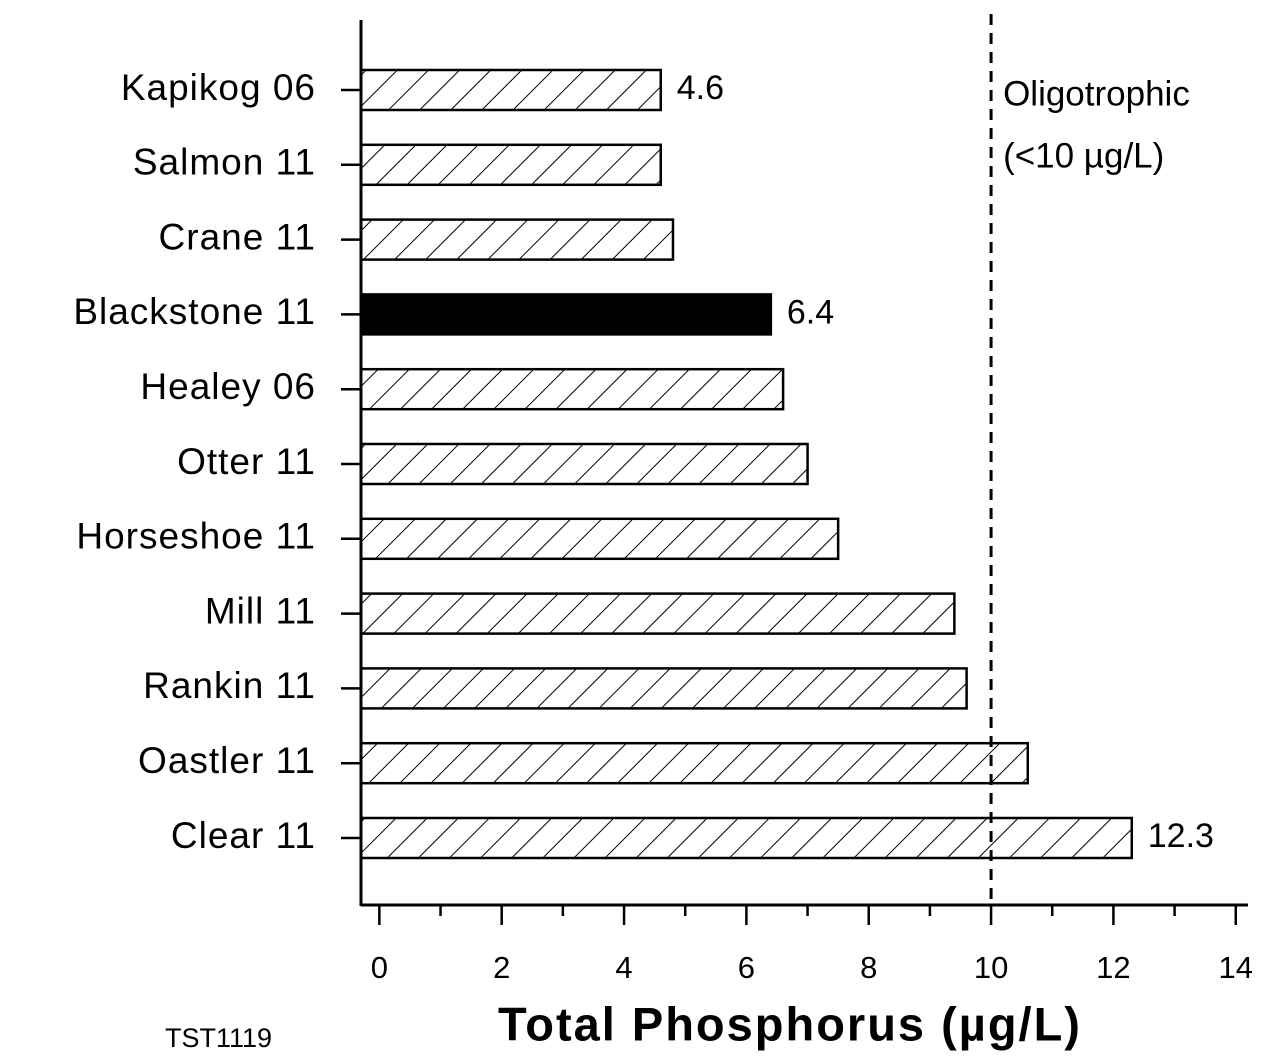 The width and height of the screenshot is (1264, 1057). I want to click on x-axis-title: Total Phosphorus (µg/L), so click(790, 1023).